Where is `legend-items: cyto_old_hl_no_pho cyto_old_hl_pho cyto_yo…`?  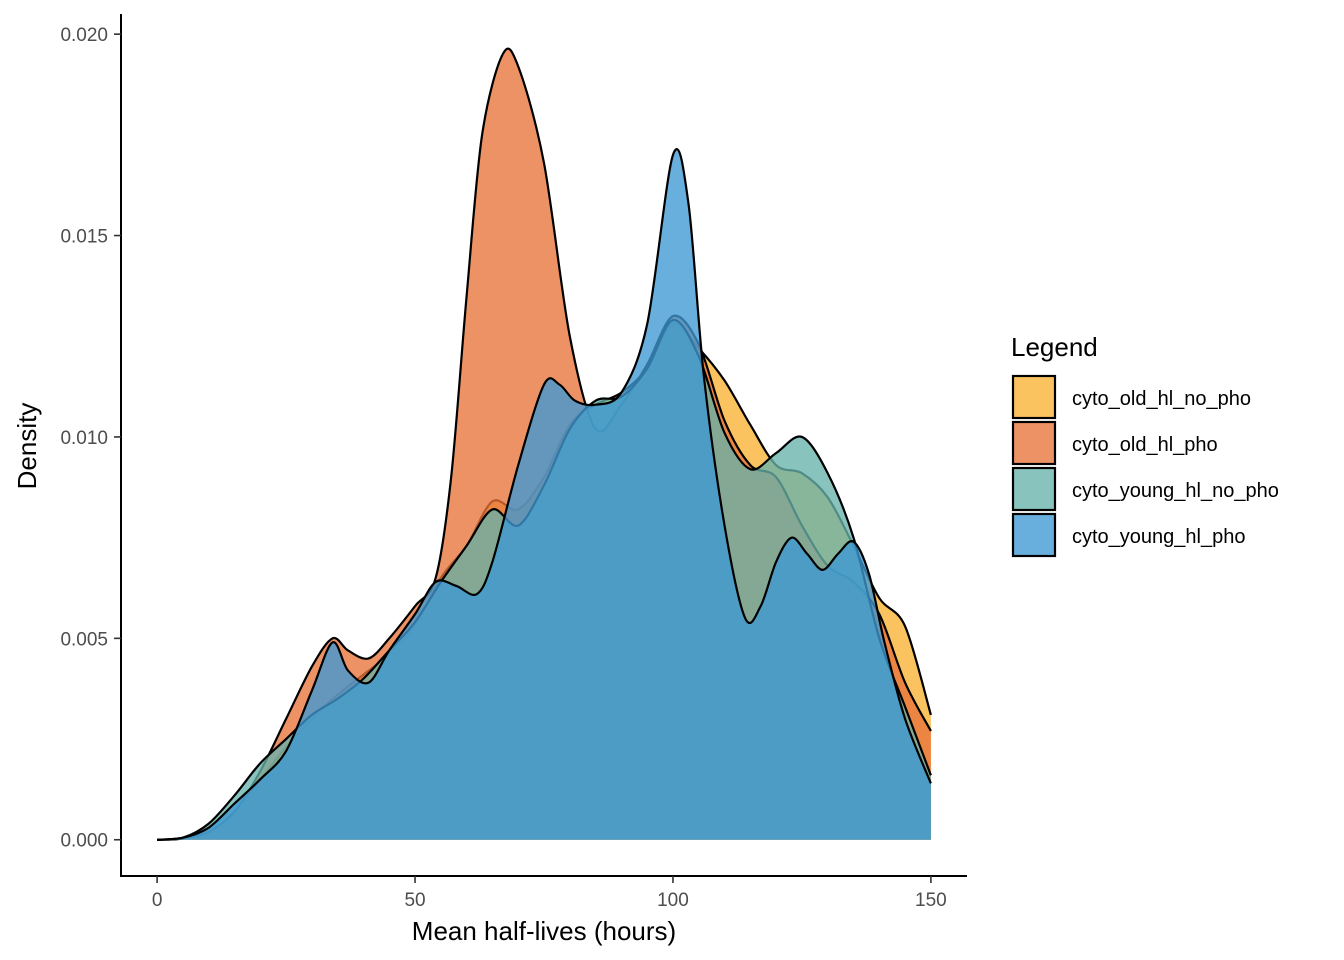
legend-items: cyto_old_hl_no_pho cyto_old_hl_pho cyto_yo… is located at coordinates (1145, 466).